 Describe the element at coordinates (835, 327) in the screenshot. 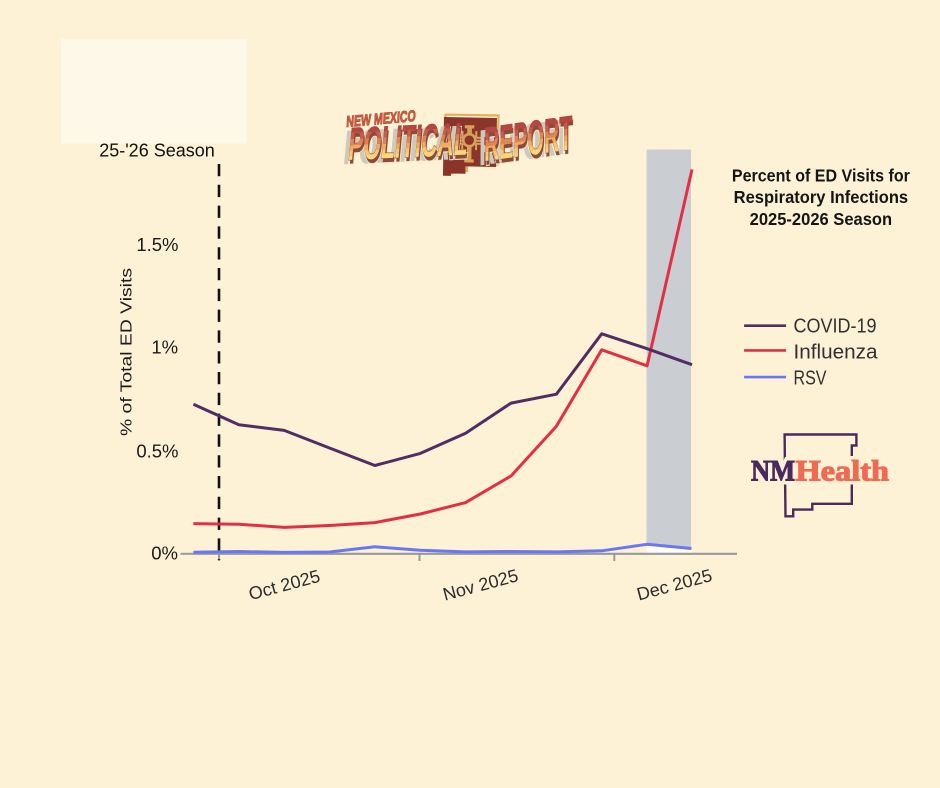

I see `svg-text: COVID-19` at that location.